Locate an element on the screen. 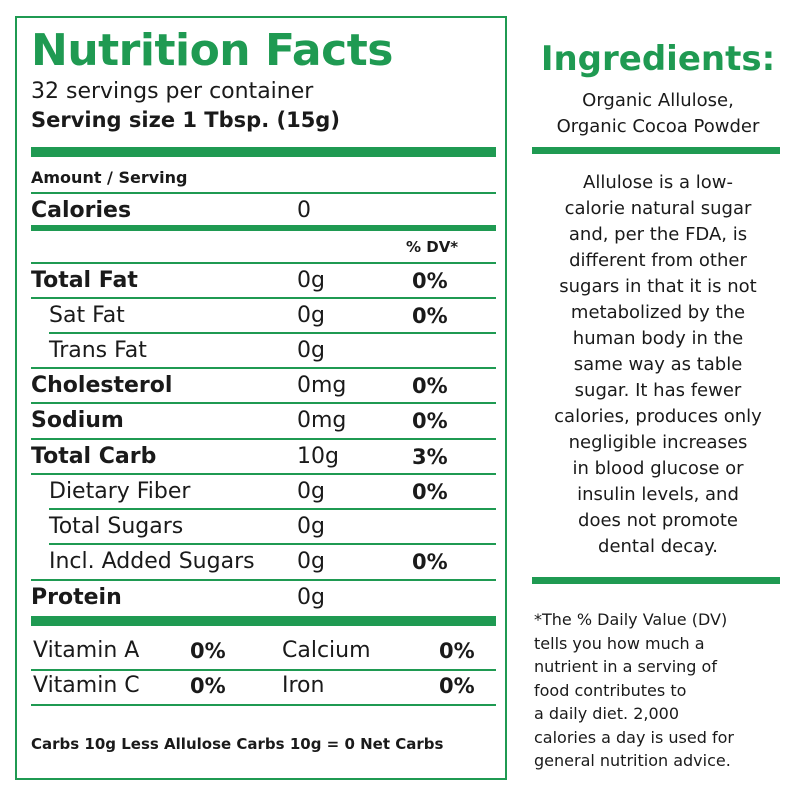 Image resolution: width=800 pixels, height=800 pixels. footnote-line: *The % Daily Value (DV) is located at coordinates (631, 619).